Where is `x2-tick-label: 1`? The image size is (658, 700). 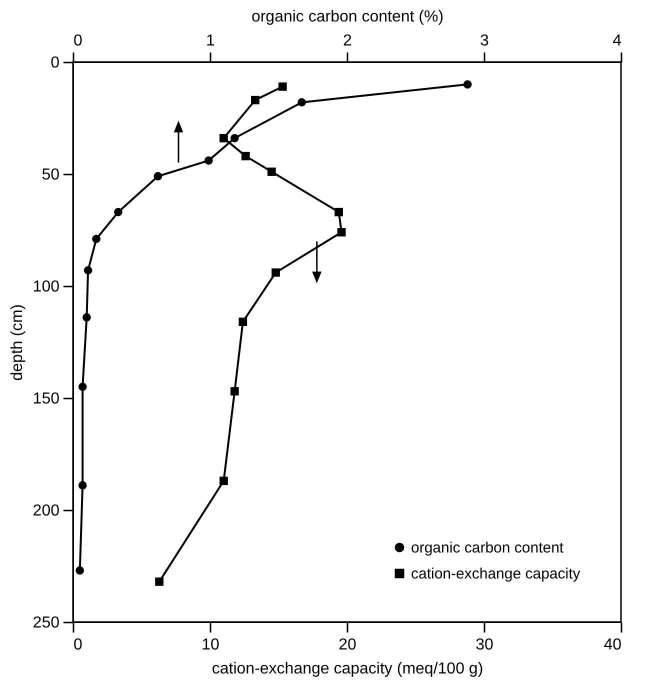
x2-tick-label: 1 is located at coordinates (211, 41).